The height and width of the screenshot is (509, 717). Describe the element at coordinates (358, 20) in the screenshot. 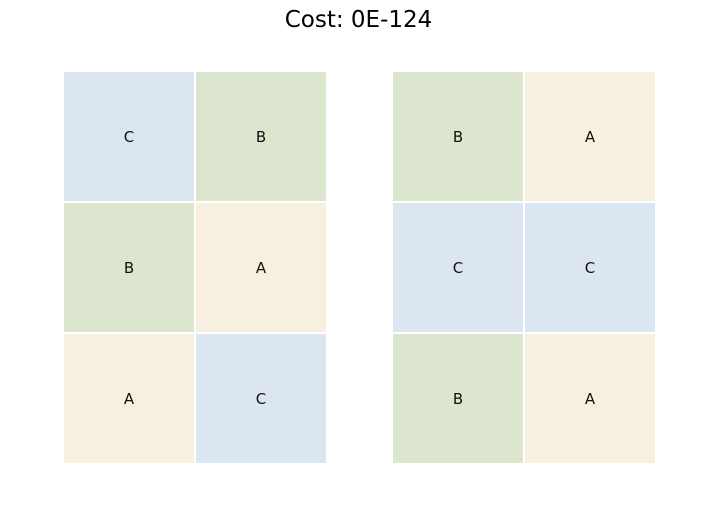

I see `diagram-title: Cost: 0E-124` at that location.